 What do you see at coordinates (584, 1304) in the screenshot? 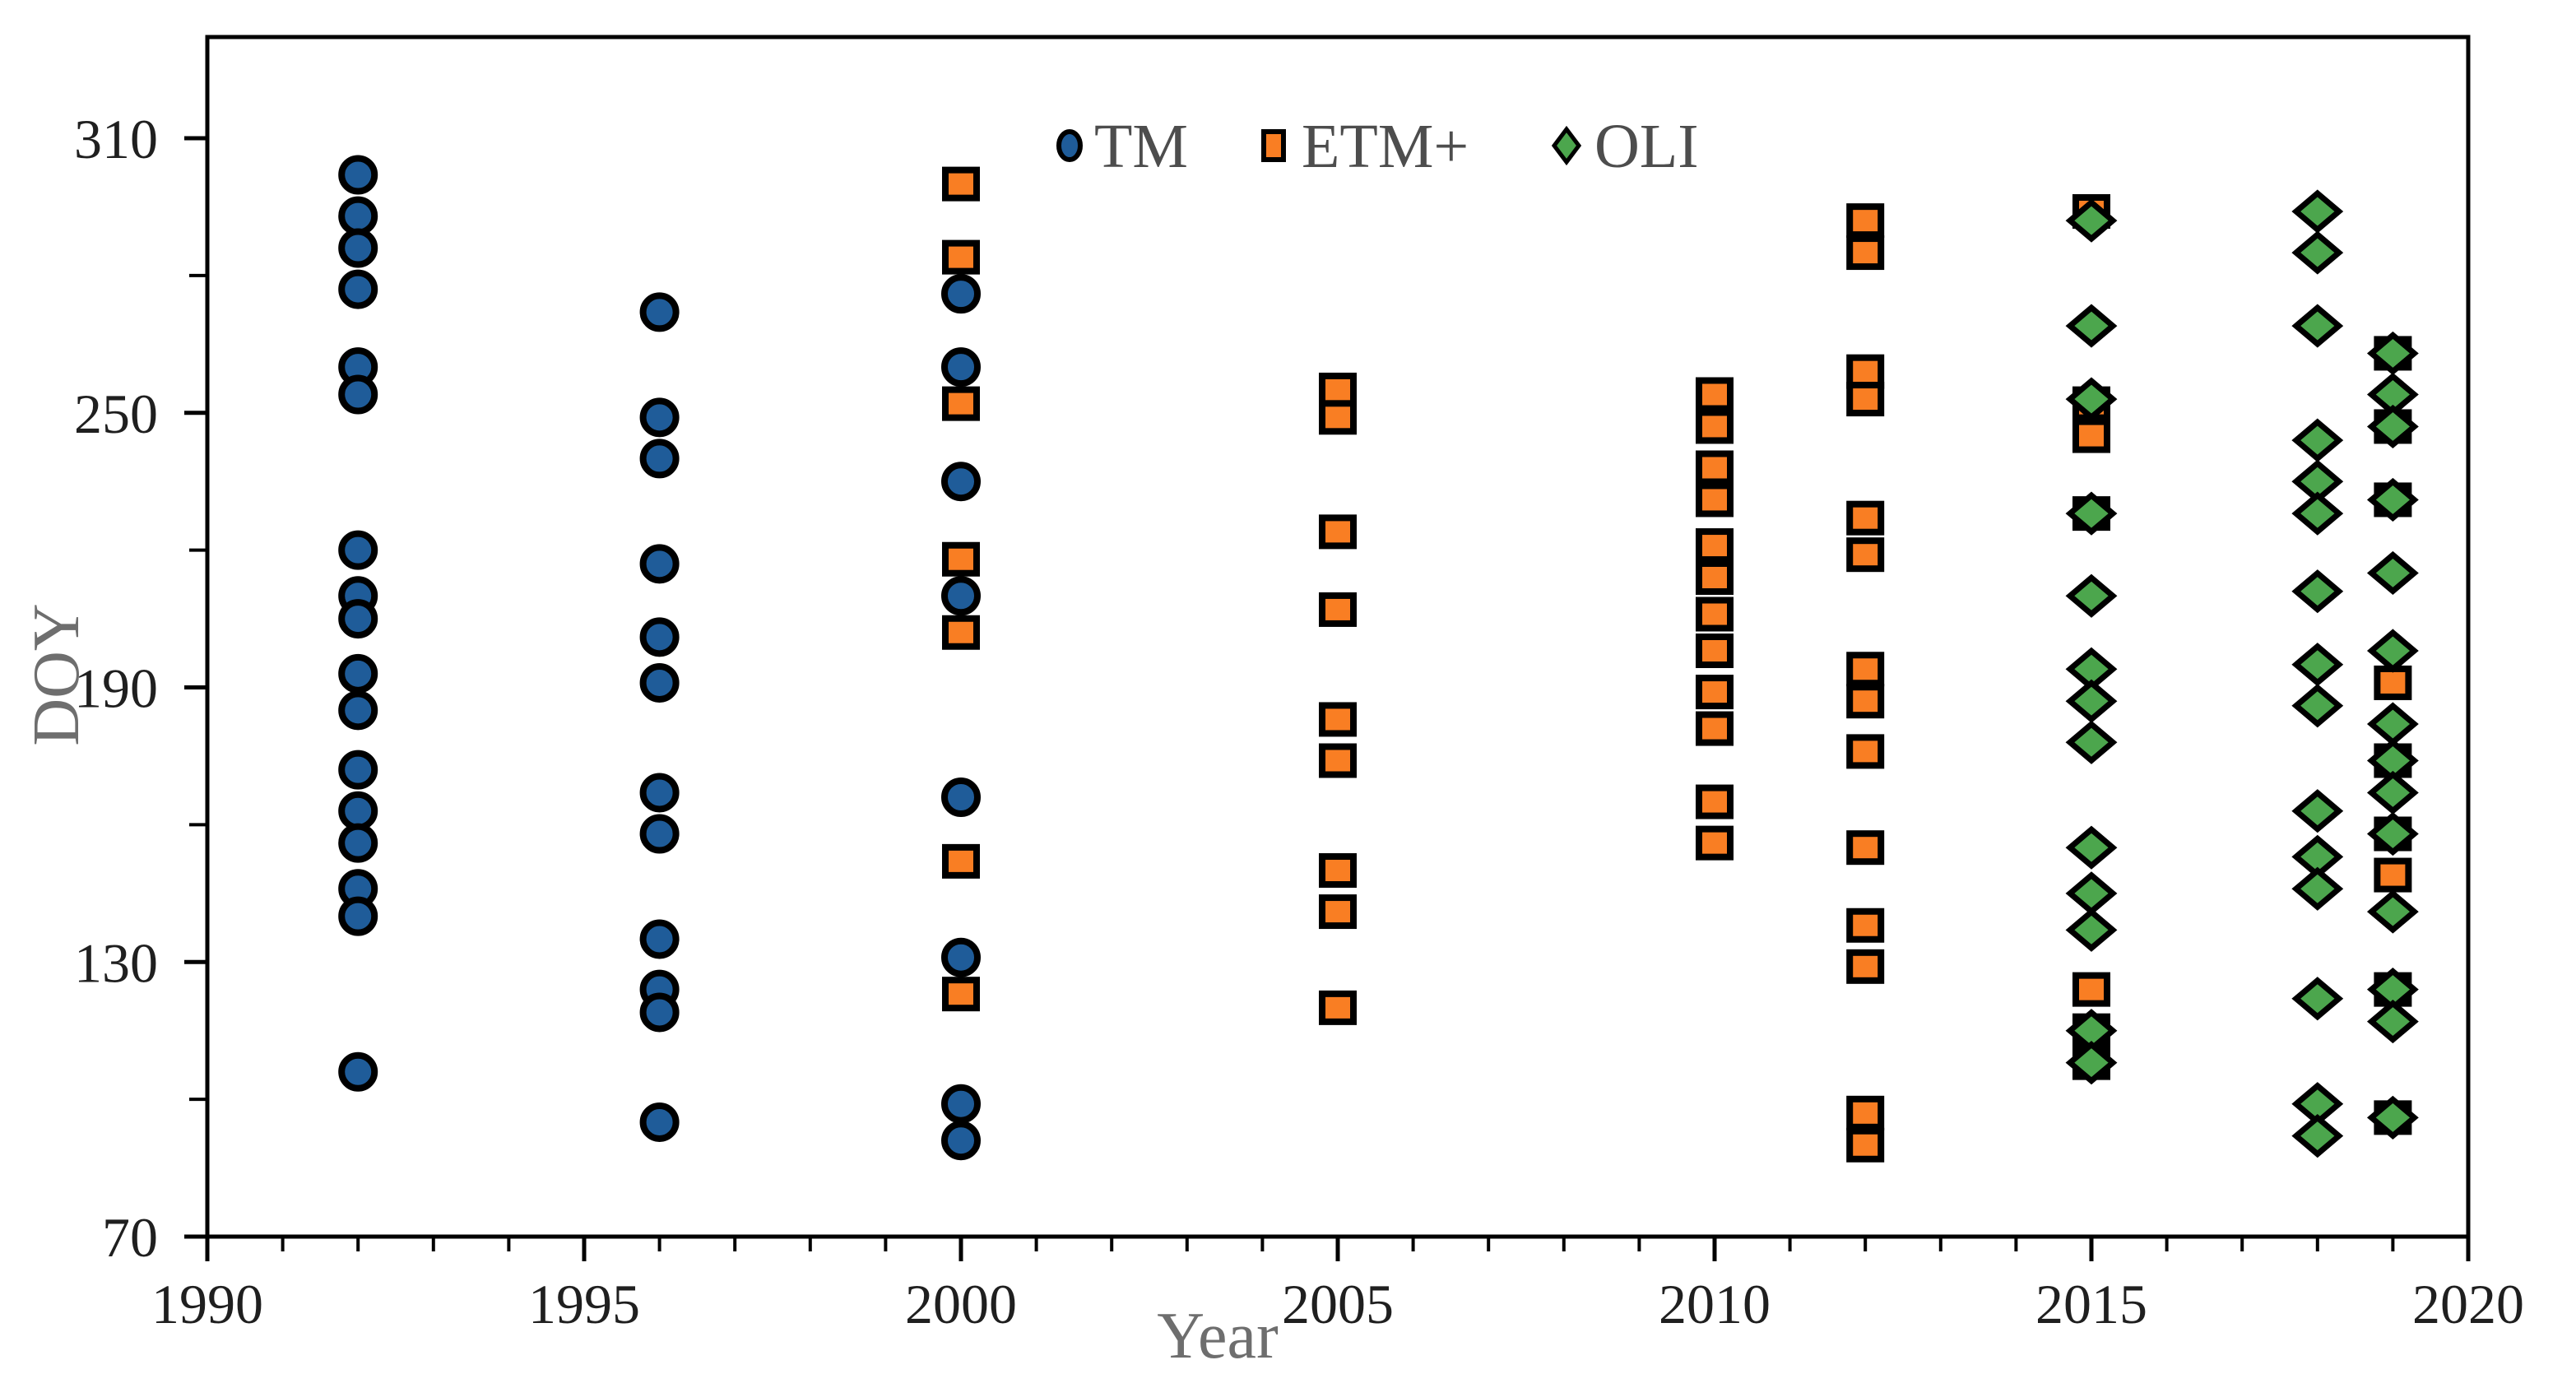
I see `x-tick-label: 1995` at bounding box center [584, 1304].